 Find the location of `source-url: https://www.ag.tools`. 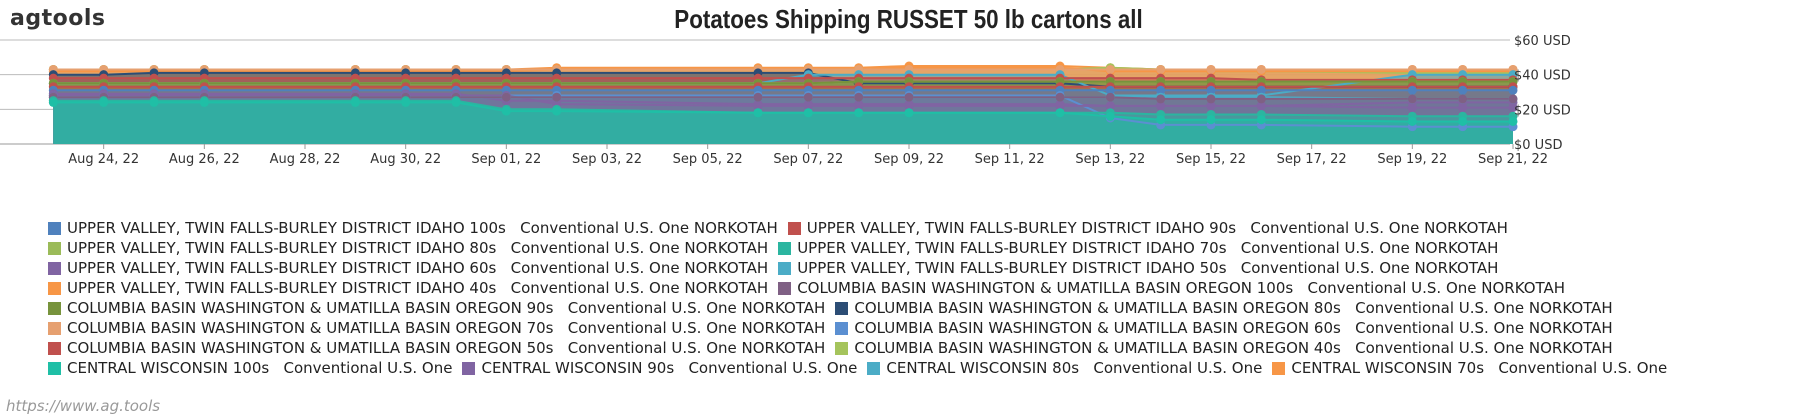

source-url: https://www.ag.tools is located at coordinates (83, 406).